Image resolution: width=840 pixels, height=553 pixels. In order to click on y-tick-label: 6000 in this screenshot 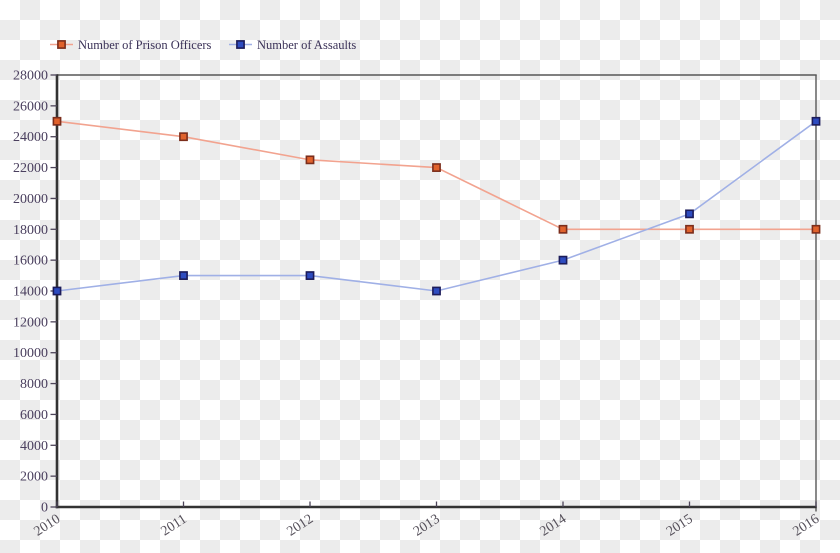, I will do `click(34, 415)`.